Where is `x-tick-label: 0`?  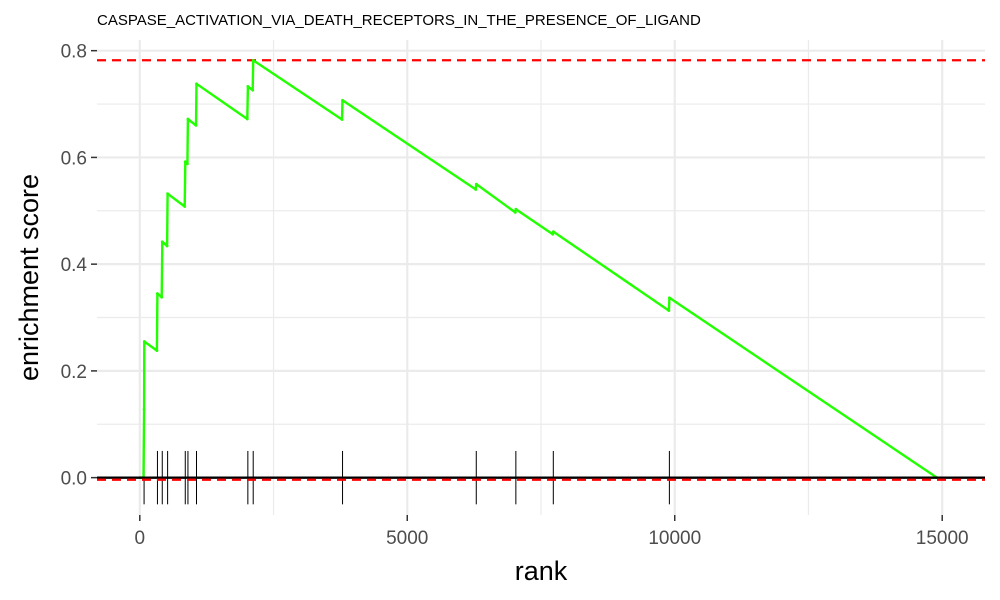
x-tick-label: 0 is located at coordinates (140, 538).